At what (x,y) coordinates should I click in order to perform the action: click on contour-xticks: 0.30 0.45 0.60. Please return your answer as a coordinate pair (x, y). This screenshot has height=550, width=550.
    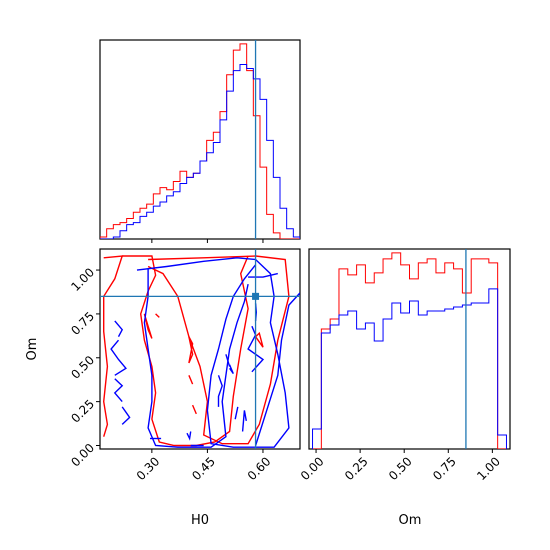
    Looking at the image, I should click on (204, 466).